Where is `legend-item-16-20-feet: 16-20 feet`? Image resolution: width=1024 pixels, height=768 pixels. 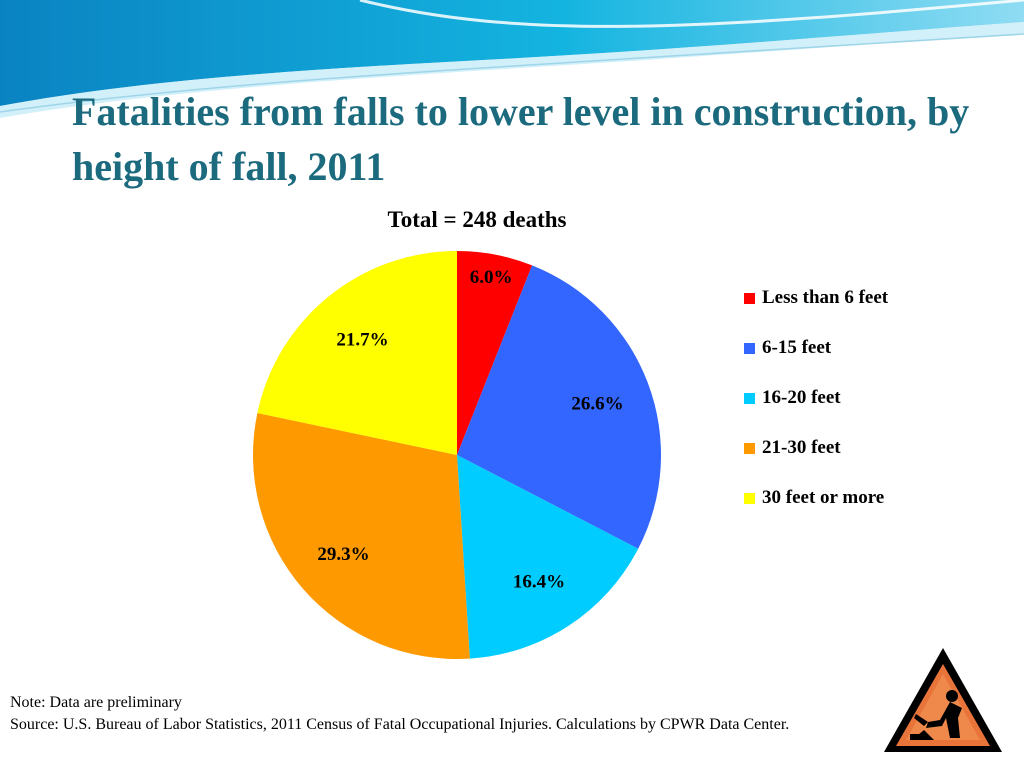 legend-item-16-20-feet: 16-20 feet is located at coordinates (879, 398).